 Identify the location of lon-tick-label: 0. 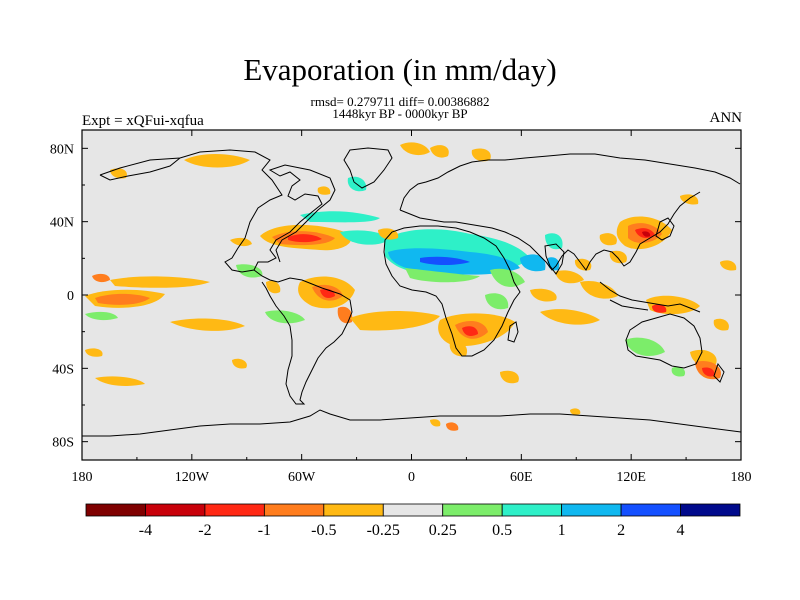
(411, 477).